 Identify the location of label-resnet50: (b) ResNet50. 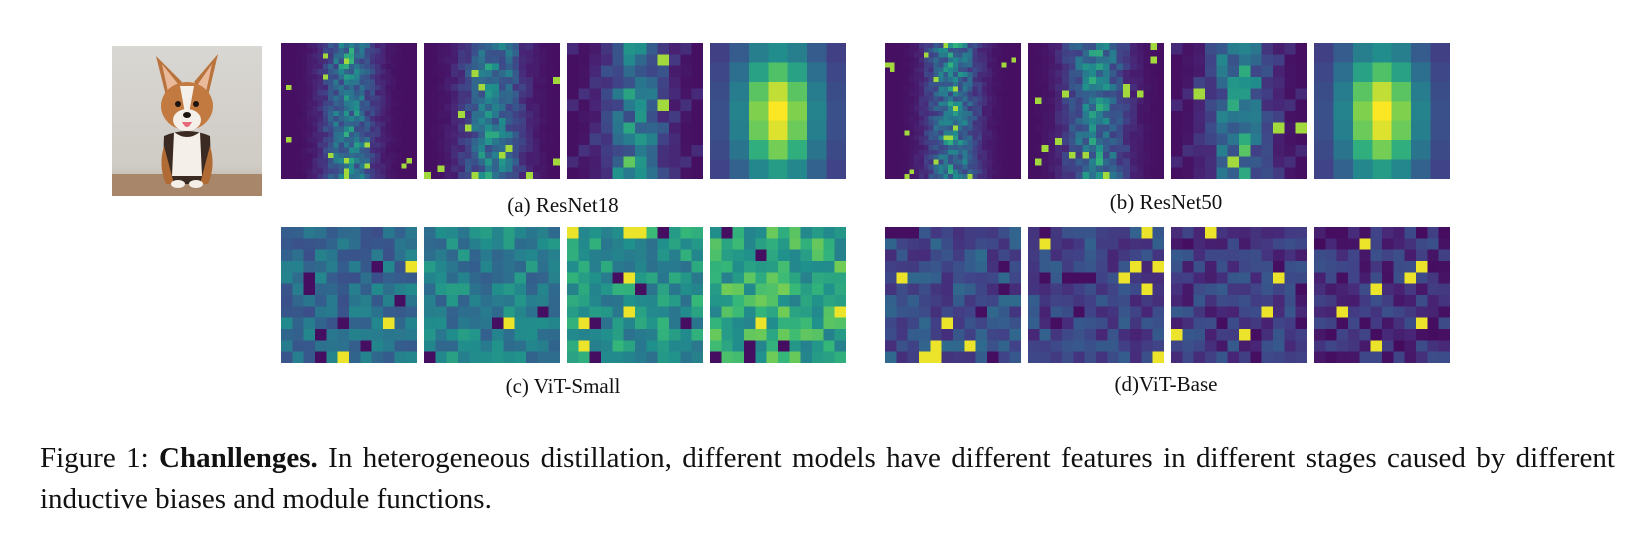
(1166, 202).